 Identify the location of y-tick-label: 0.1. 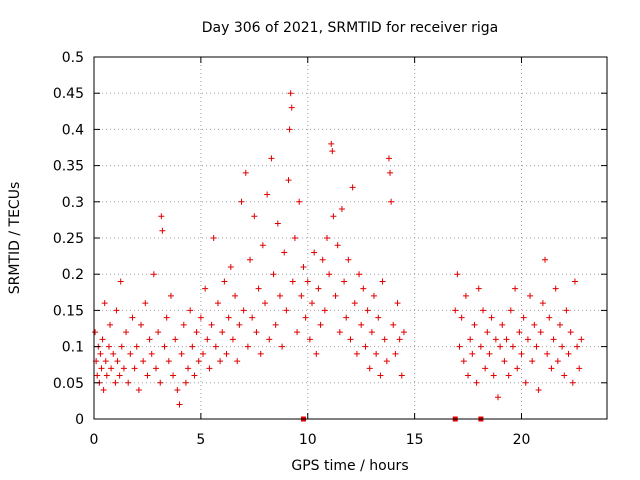
(73, 348).